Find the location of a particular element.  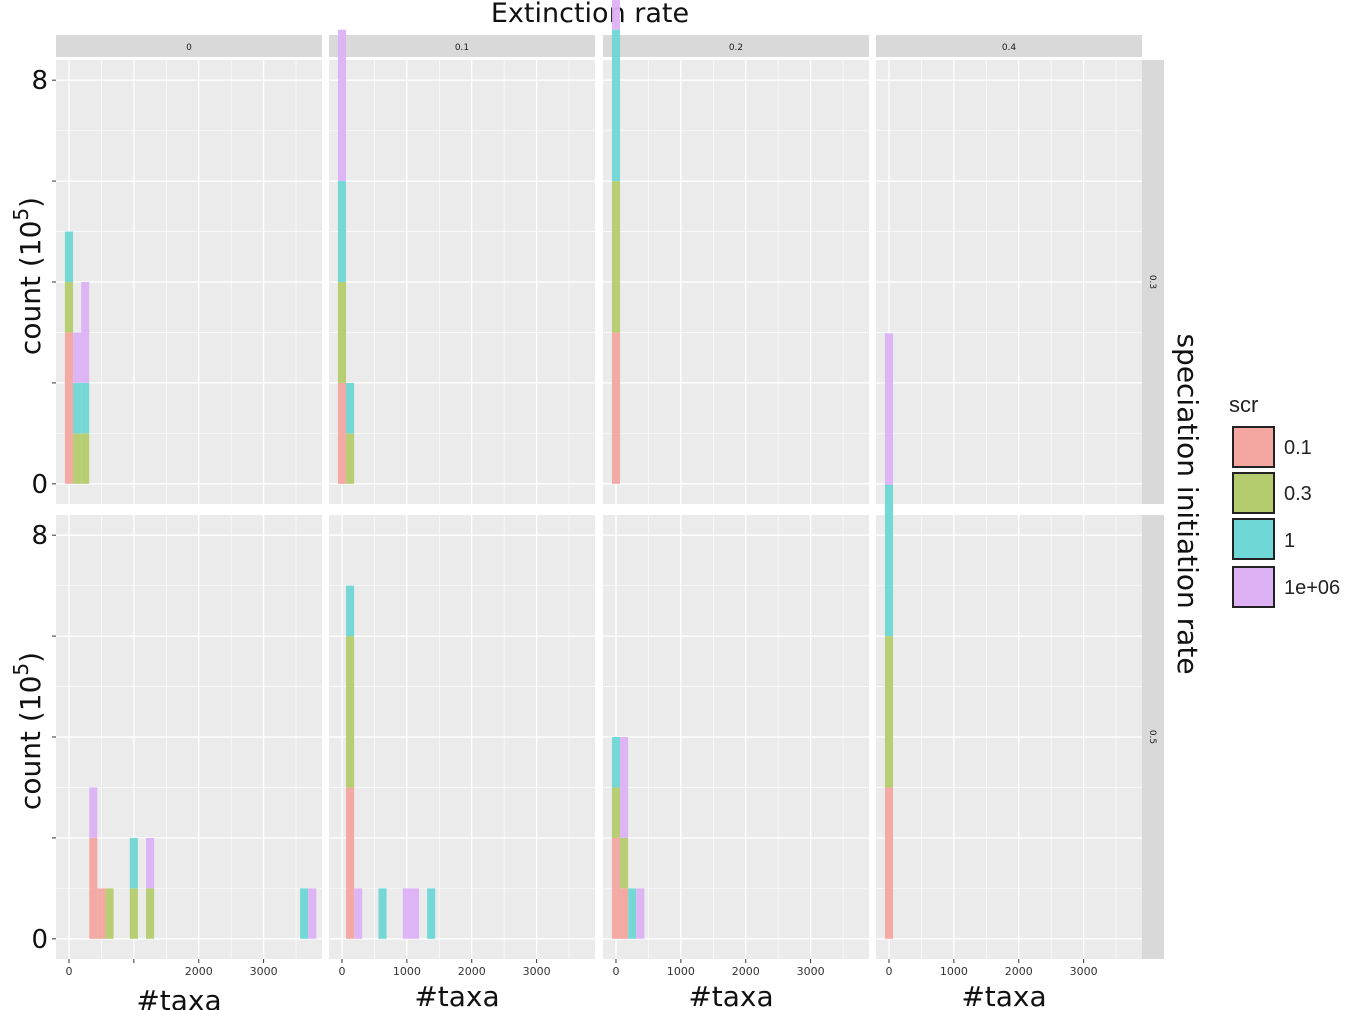

y-axis-title-r0: count (105) is located at coordinates (28, 276).